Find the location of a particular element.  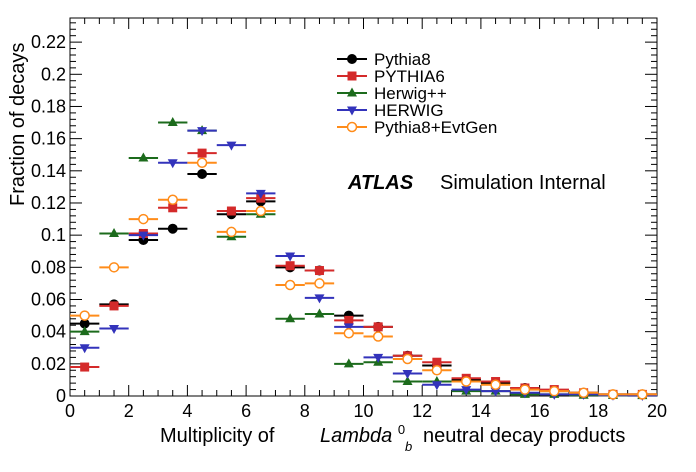

x-axis-tick-labels: 0 2 4 6 8 10 12 14 16 18 20 is located at coordinates (366, 411).